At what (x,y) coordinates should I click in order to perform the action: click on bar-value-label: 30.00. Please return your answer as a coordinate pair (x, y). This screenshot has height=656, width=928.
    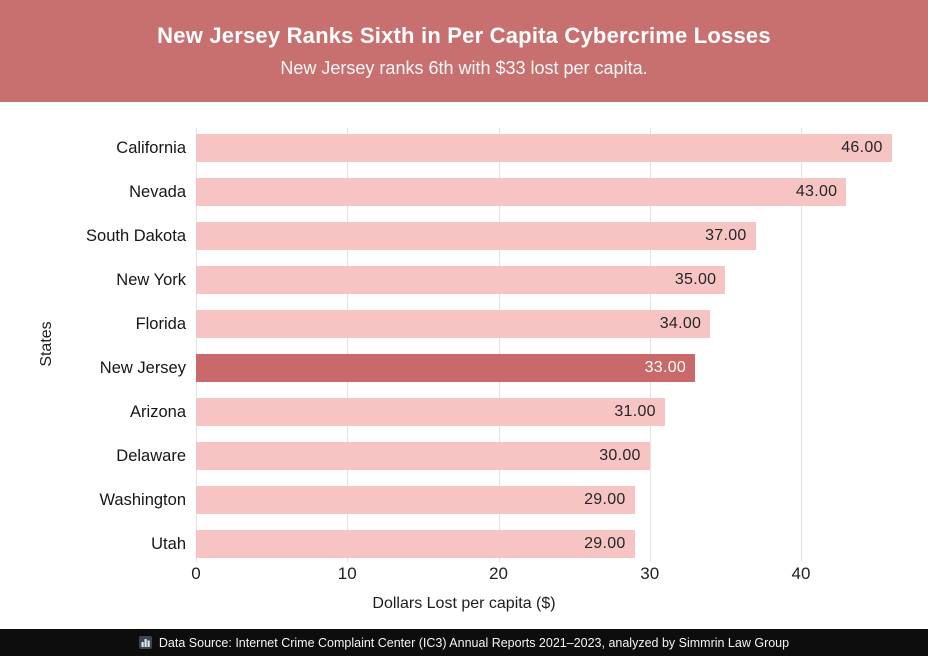
    Looking at the image, I should click on (620, 455).